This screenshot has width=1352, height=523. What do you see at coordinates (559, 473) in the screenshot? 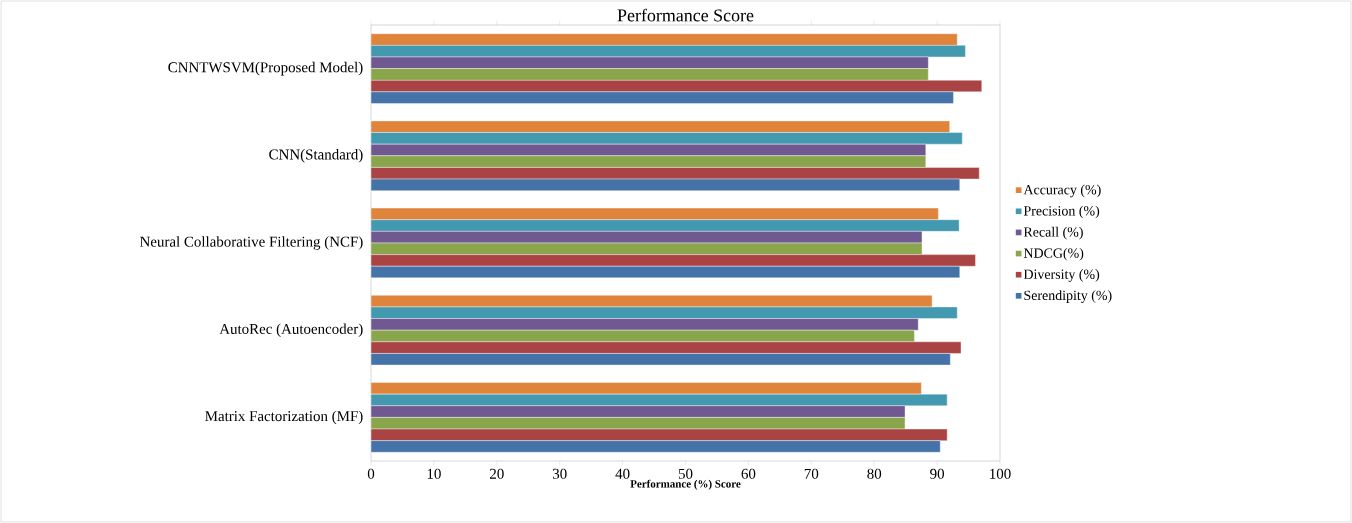
I see `x-tick-label: 30` at bounding box center [559, 473].